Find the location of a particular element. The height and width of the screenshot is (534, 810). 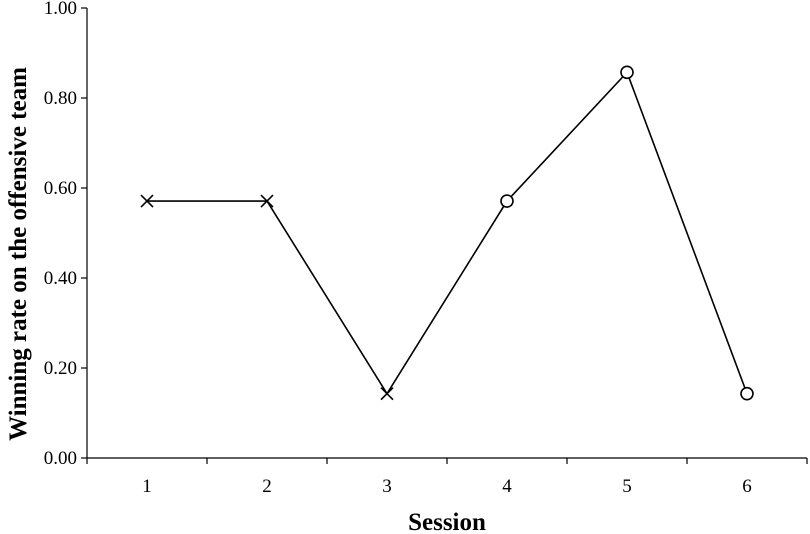

x-tick-label: 1 is located at coordinates (147, 486).